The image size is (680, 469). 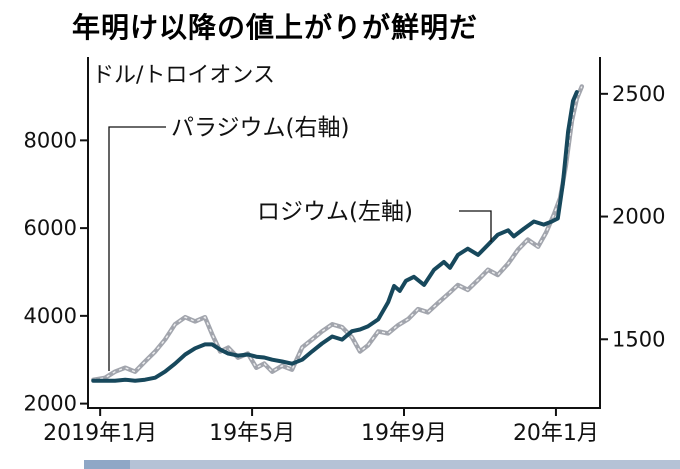 What do you see at coordinates (382, 464) in the screenshot?
I see `bottom-band` at bounding box center [382, 464].